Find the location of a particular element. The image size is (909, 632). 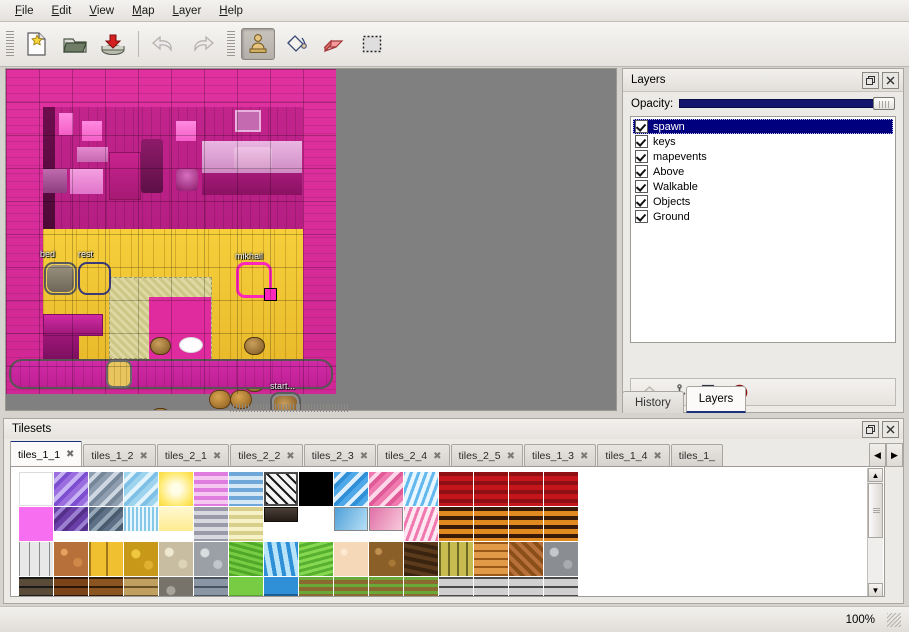

map-object-handle is located at coordinates (270, 294).